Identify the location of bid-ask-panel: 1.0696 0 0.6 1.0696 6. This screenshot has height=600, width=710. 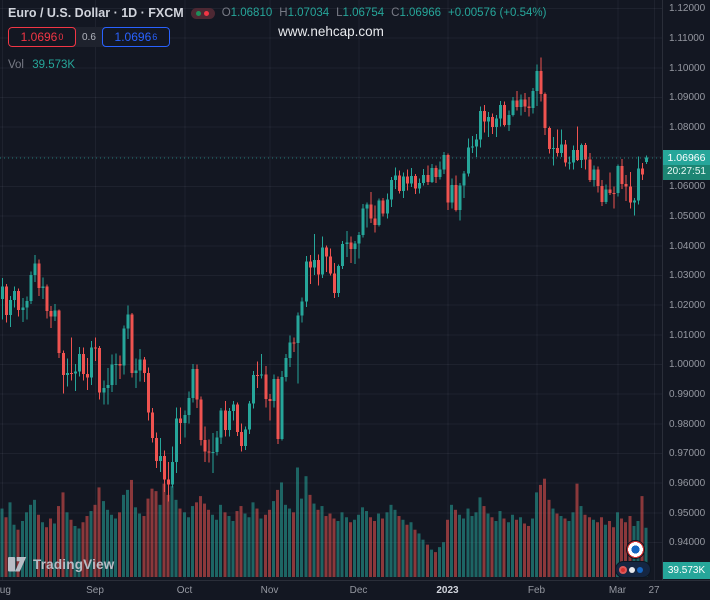
(89, 37).